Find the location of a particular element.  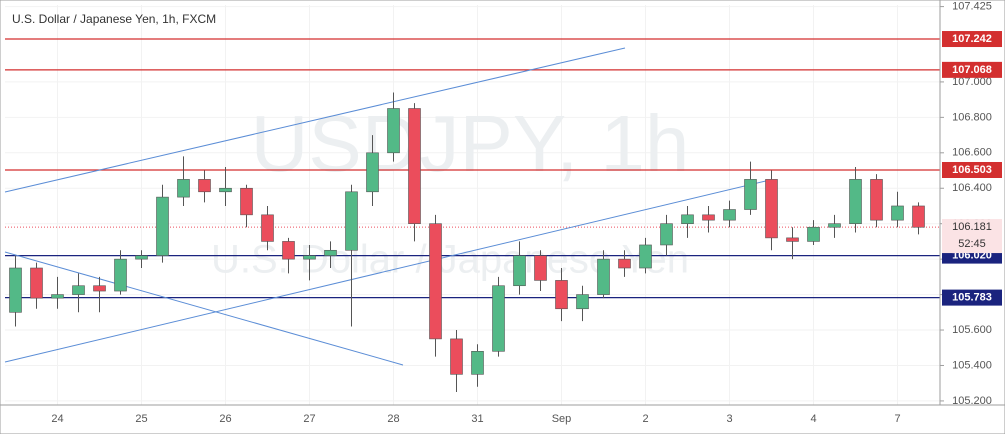

current-price-label: 106.181 is located at coordinates (972, 227).